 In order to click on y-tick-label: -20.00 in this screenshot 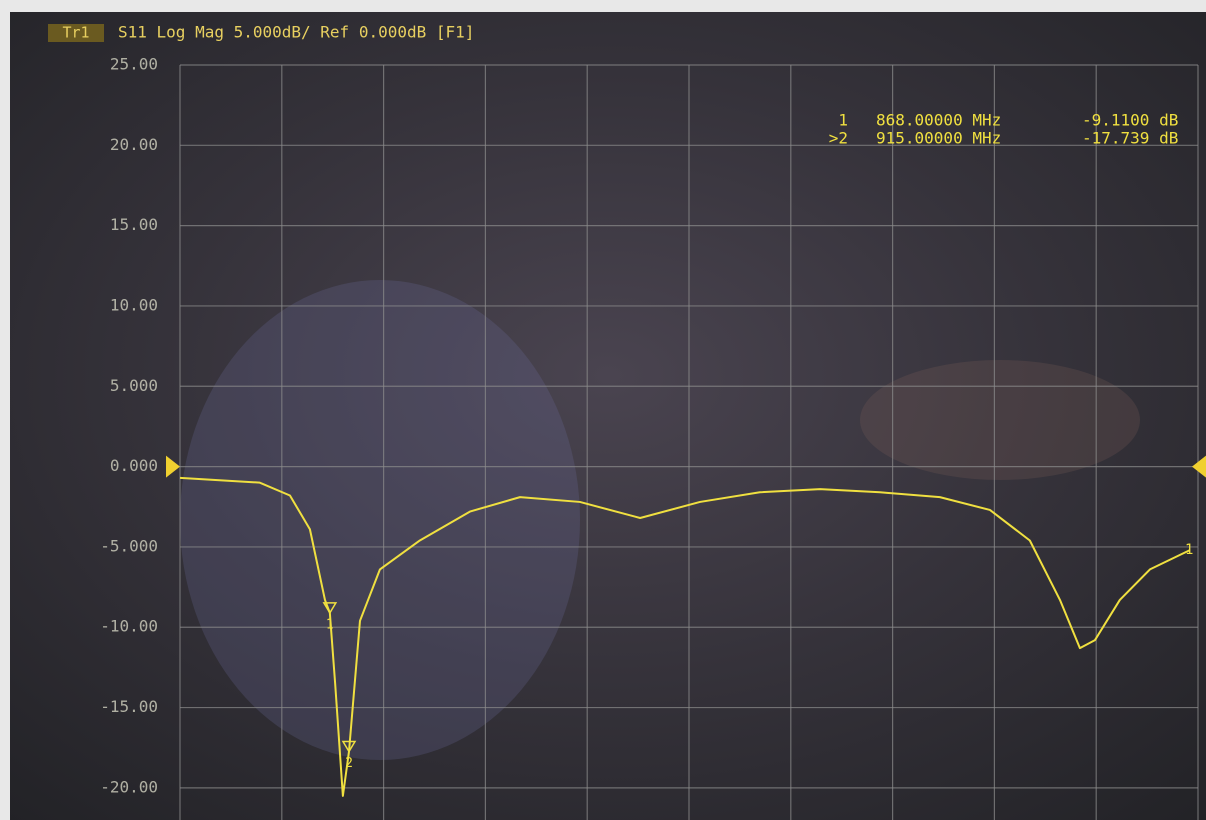, I will do `click(129, 786)`.